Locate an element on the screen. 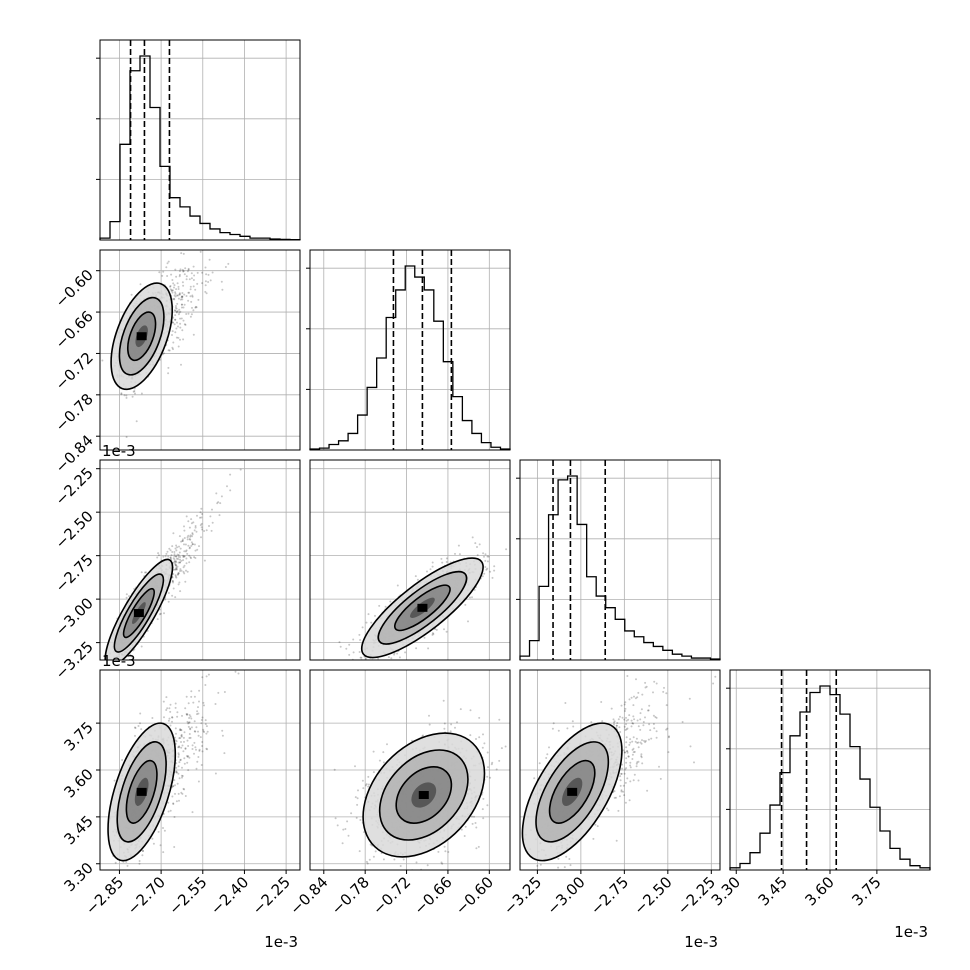 The width and height of the screenshot is (970, 970). density-peak is located at coordinates (141, 791).